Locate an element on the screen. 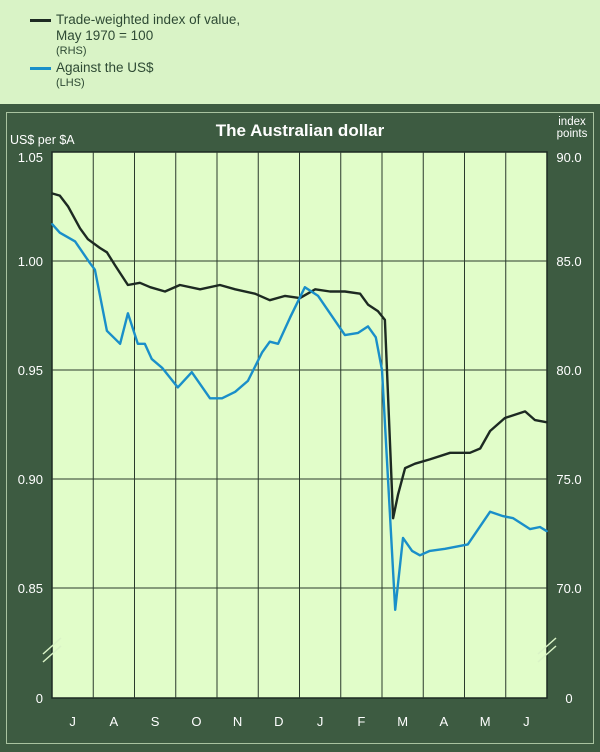 The image size is (600, 752). legend-note: (LHS) is located at coordinates (70, 83).